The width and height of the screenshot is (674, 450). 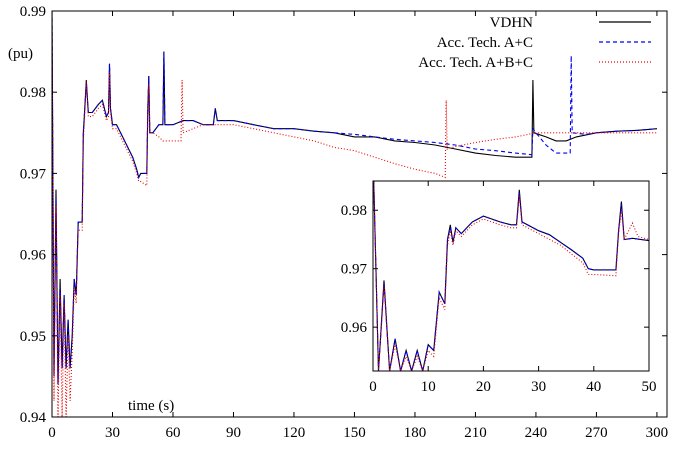 What do you see at coordinates (534, 43) in the screenshot?
I see `legend: VDHN Acc. Tech. A+C Acc. Tech. A+B+C` at bounding box center [534, 43].